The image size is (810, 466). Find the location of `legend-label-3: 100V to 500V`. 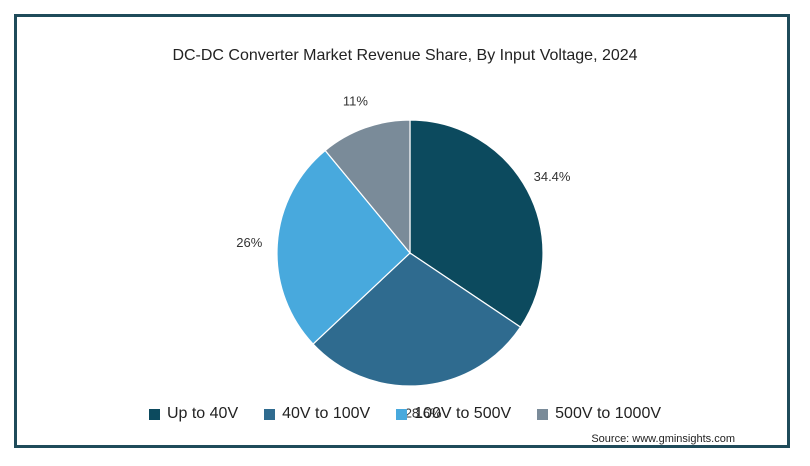

legend-label-3: 100V to 500V is located at coordinates (463, 413).